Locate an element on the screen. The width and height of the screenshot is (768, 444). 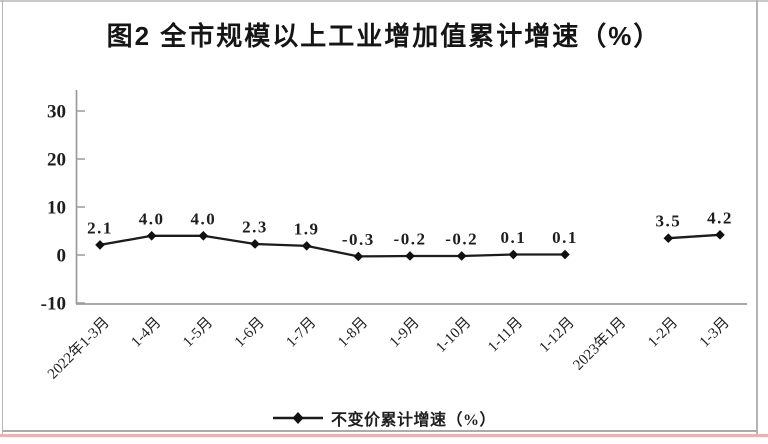
data-point-label: 2.1 is located at coordinates (100, 227).